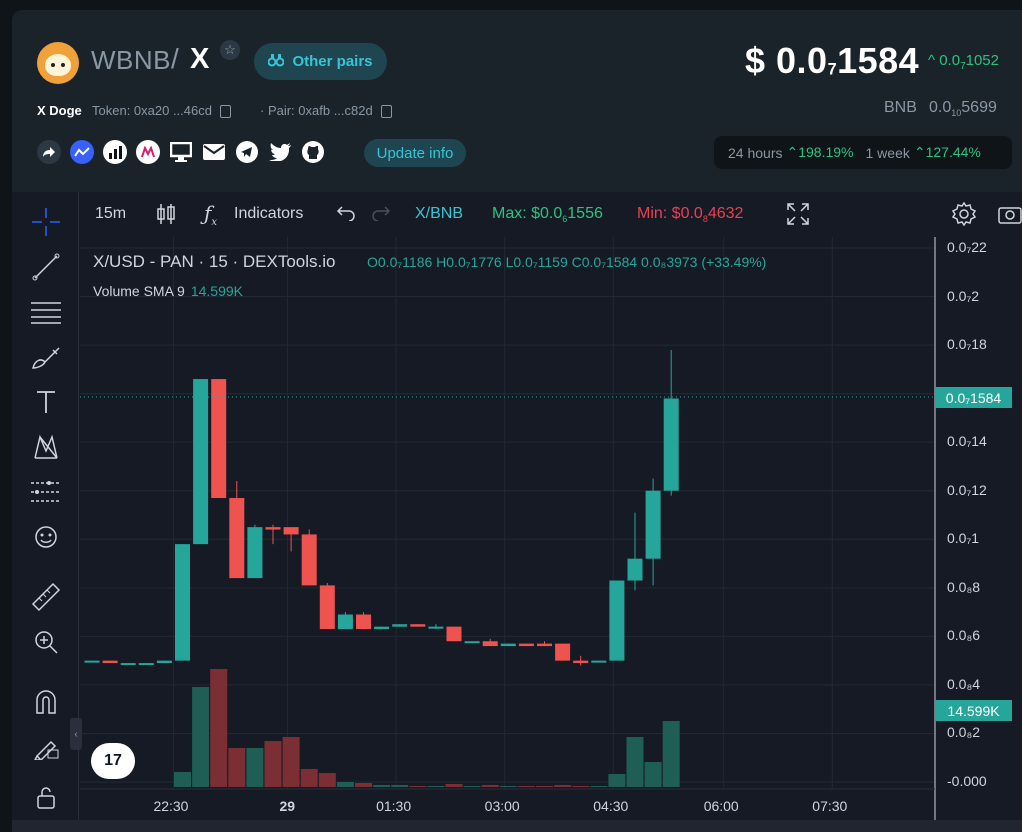 The image size is (1022, 832). I want to click on horizontal-lines-icon, so click(46, 312).